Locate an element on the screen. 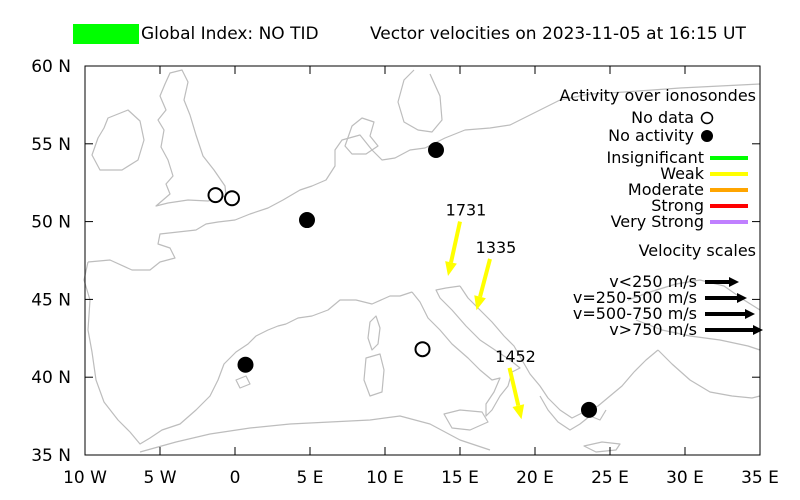 The image size is (800, 500). x-tick-label: 35 E is located at coordinates (760, 478).